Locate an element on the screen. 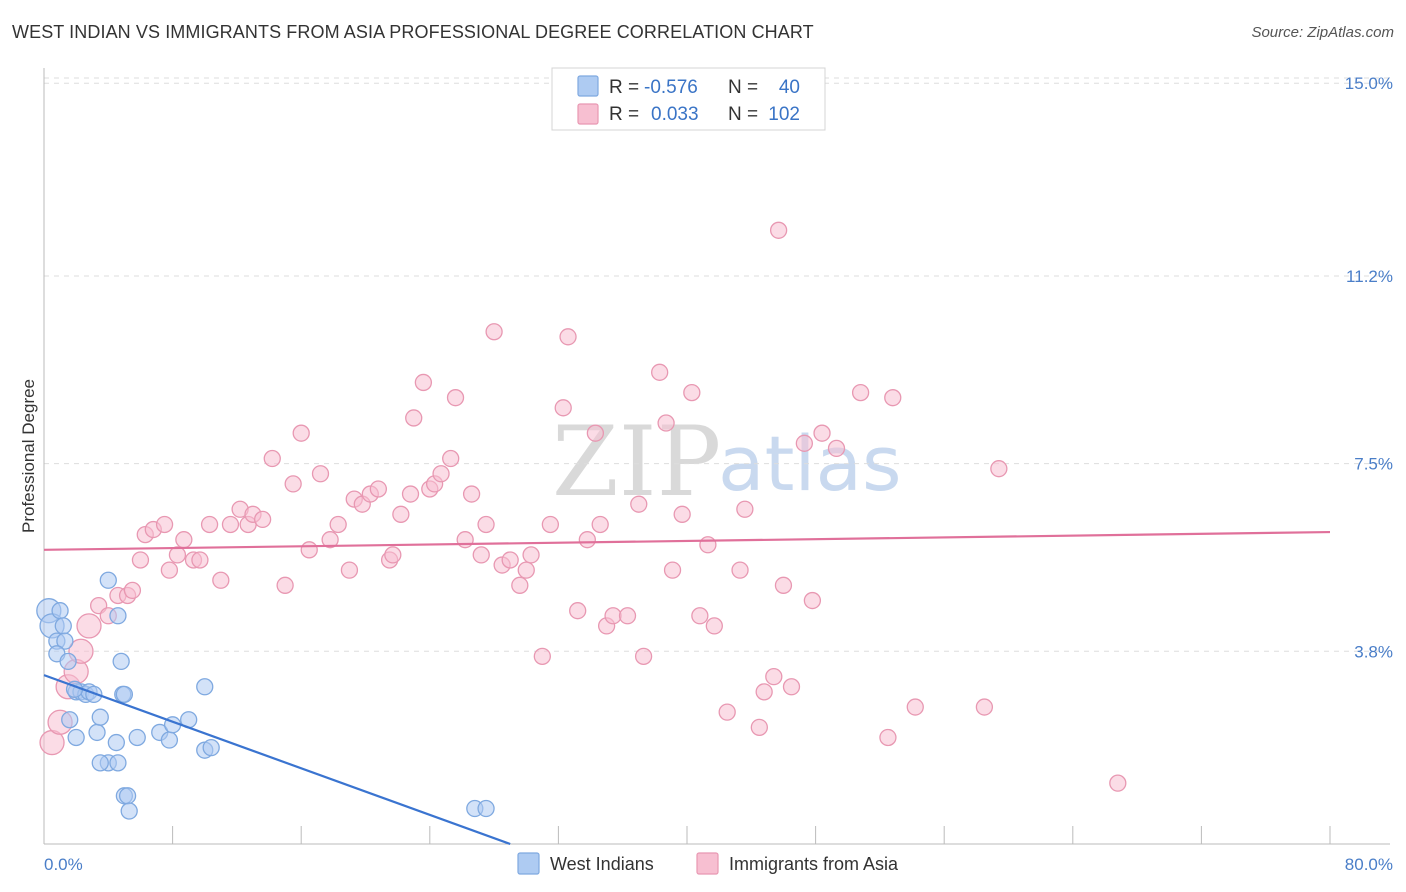 This screenshot has width=1406, height=892. y-tick-label-1: 7.5% is located at coordinates (1373, 464).